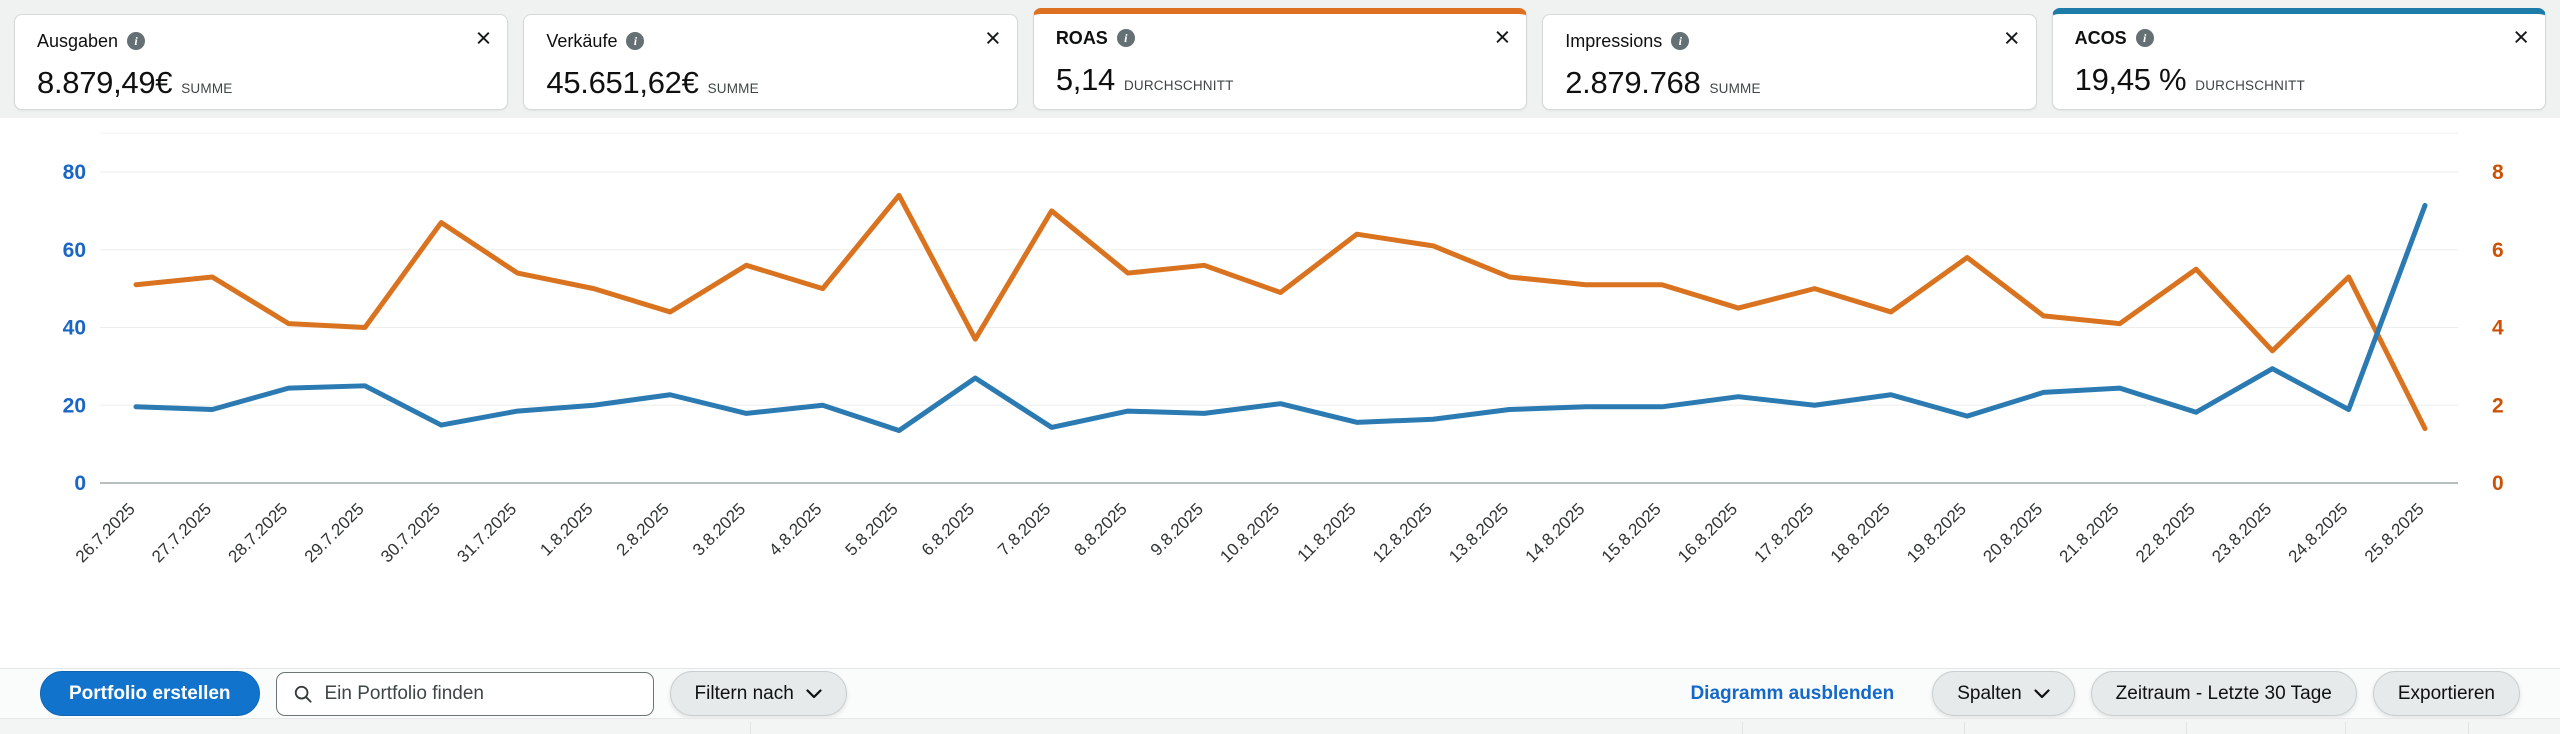  I want to click on filter-button: Filtern nach, so click(758, 693).